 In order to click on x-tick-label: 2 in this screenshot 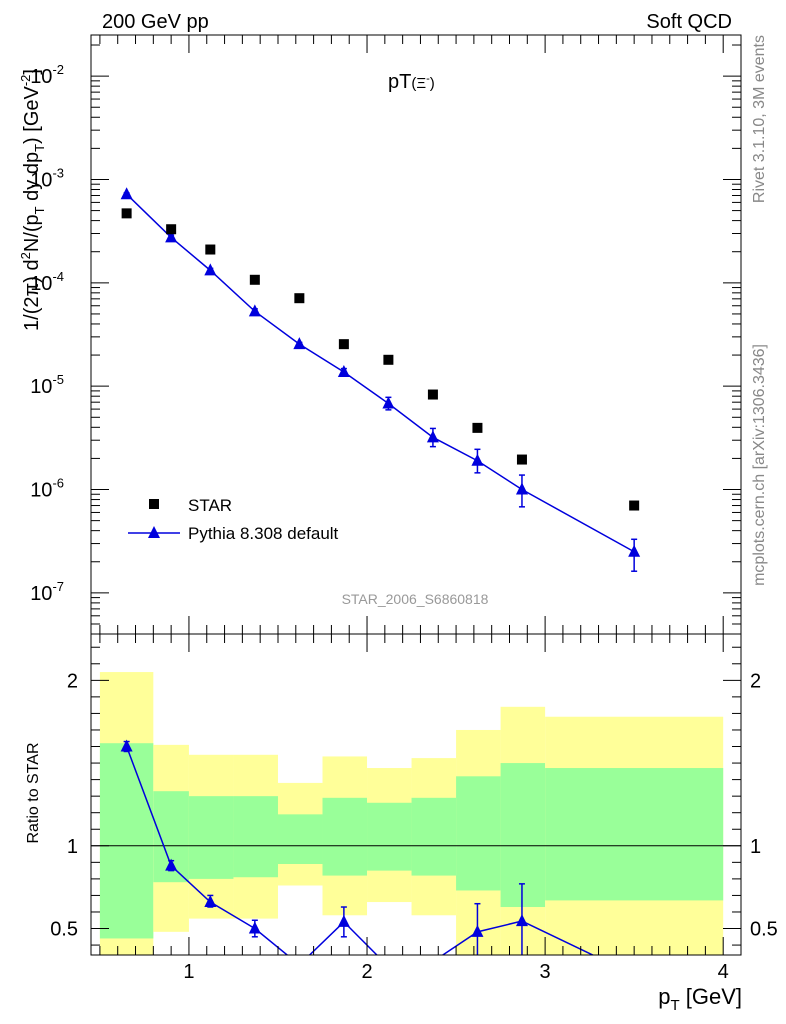, I will do `click(366, 972)`.